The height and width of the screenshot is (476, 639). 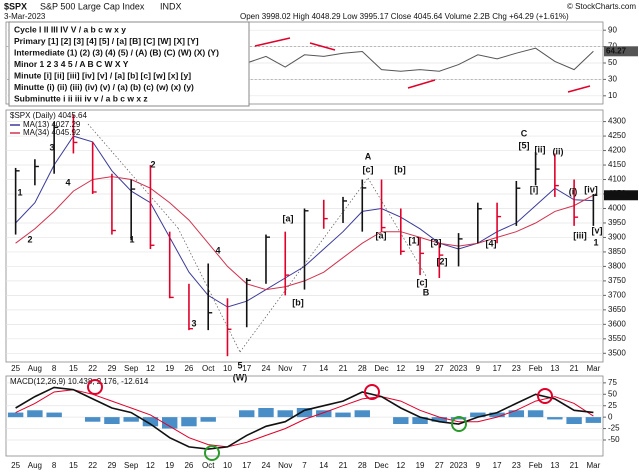 I want to click on y-tick-label: -25, so click(x=614, y=428).